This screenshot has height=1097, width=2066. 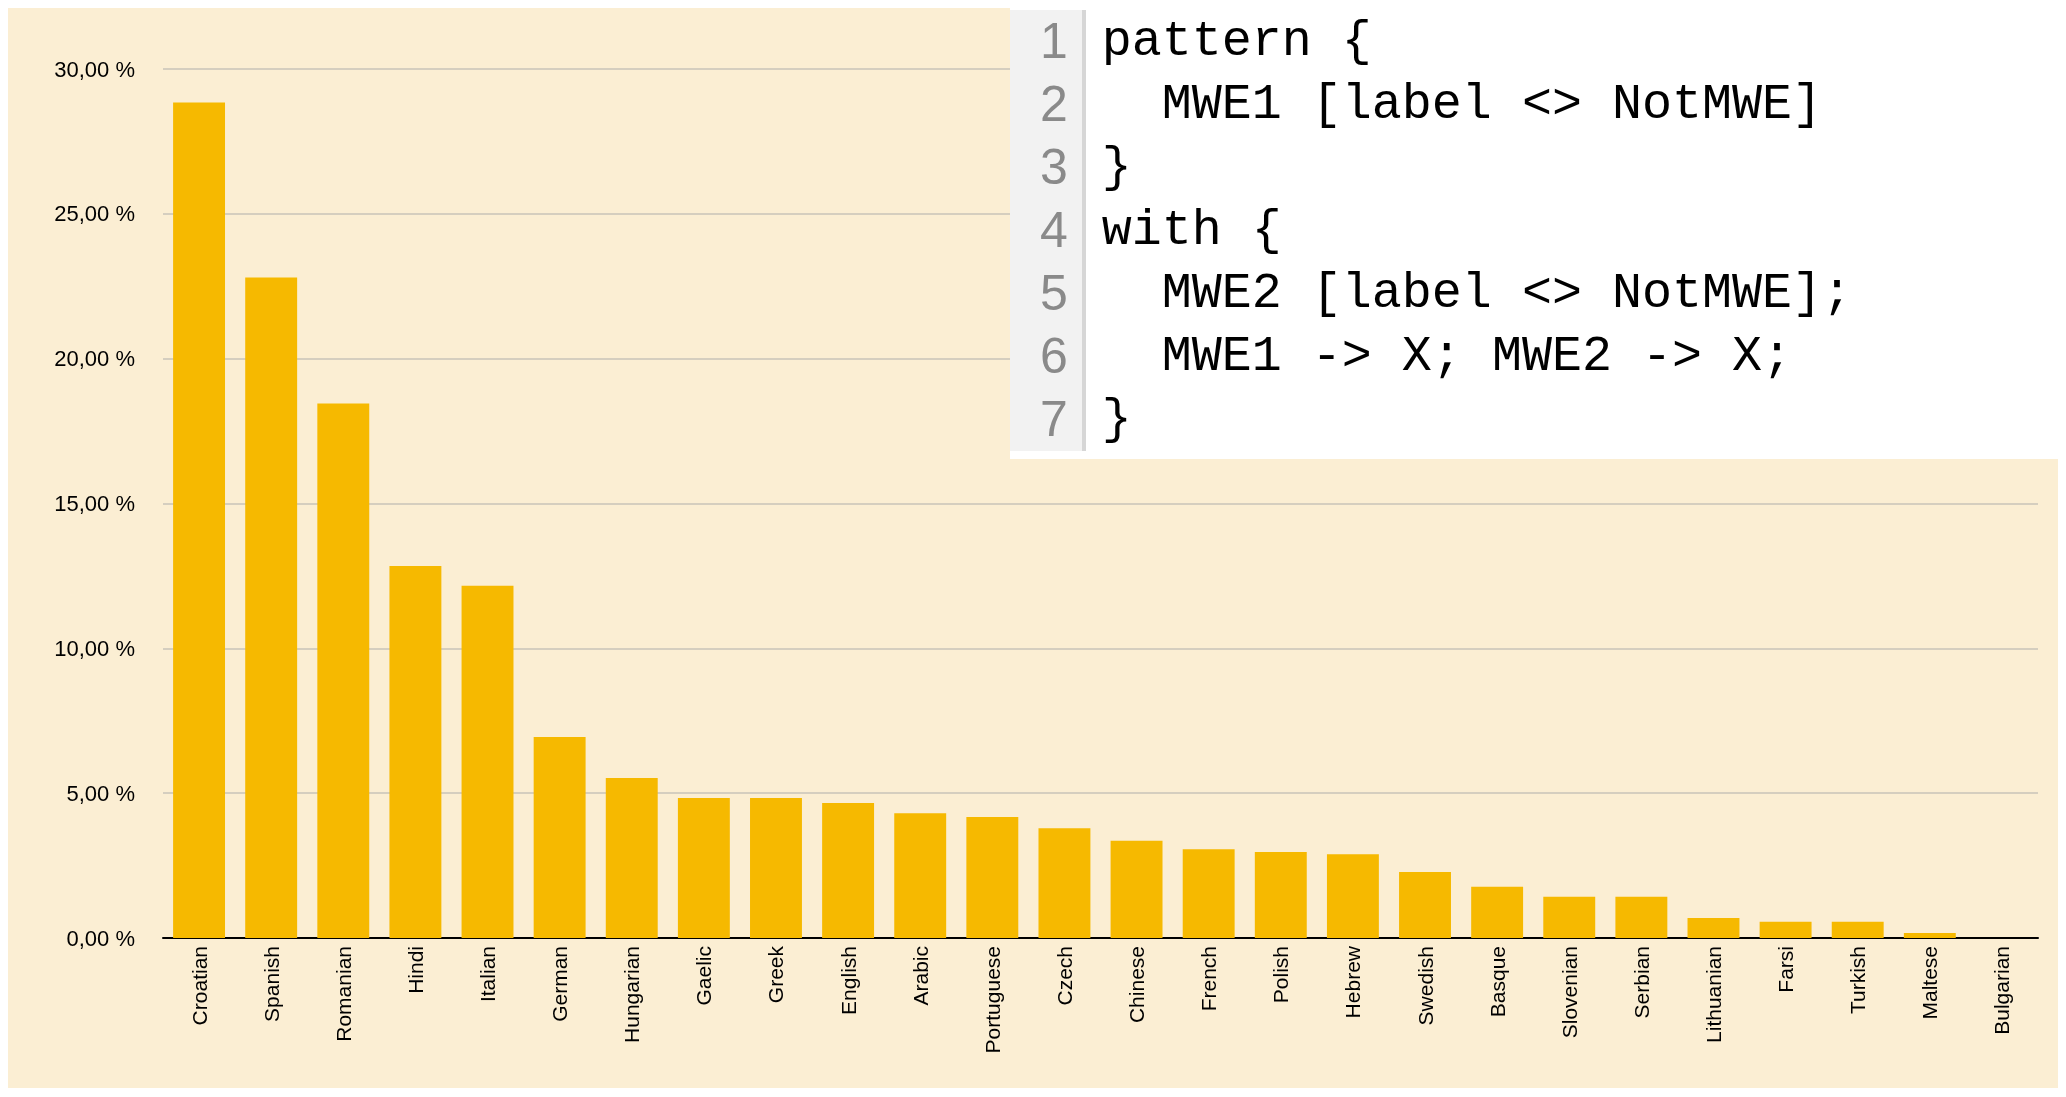 I want to click on x-tick-label: Hindi, so click(x=415, y=970).